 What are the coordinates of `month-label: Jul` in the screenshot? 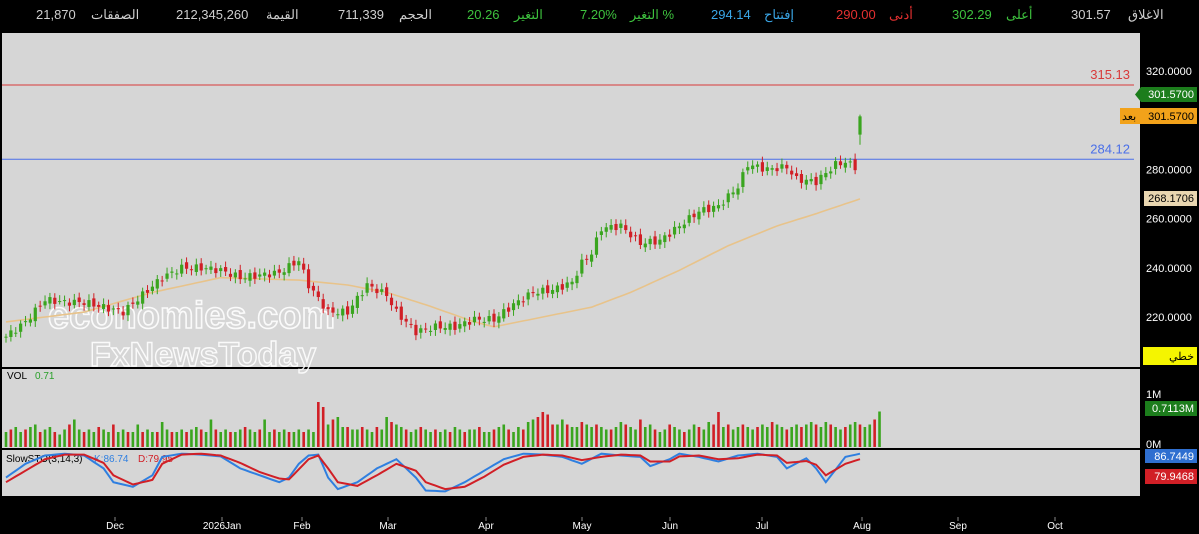 It's located at (762, 526).